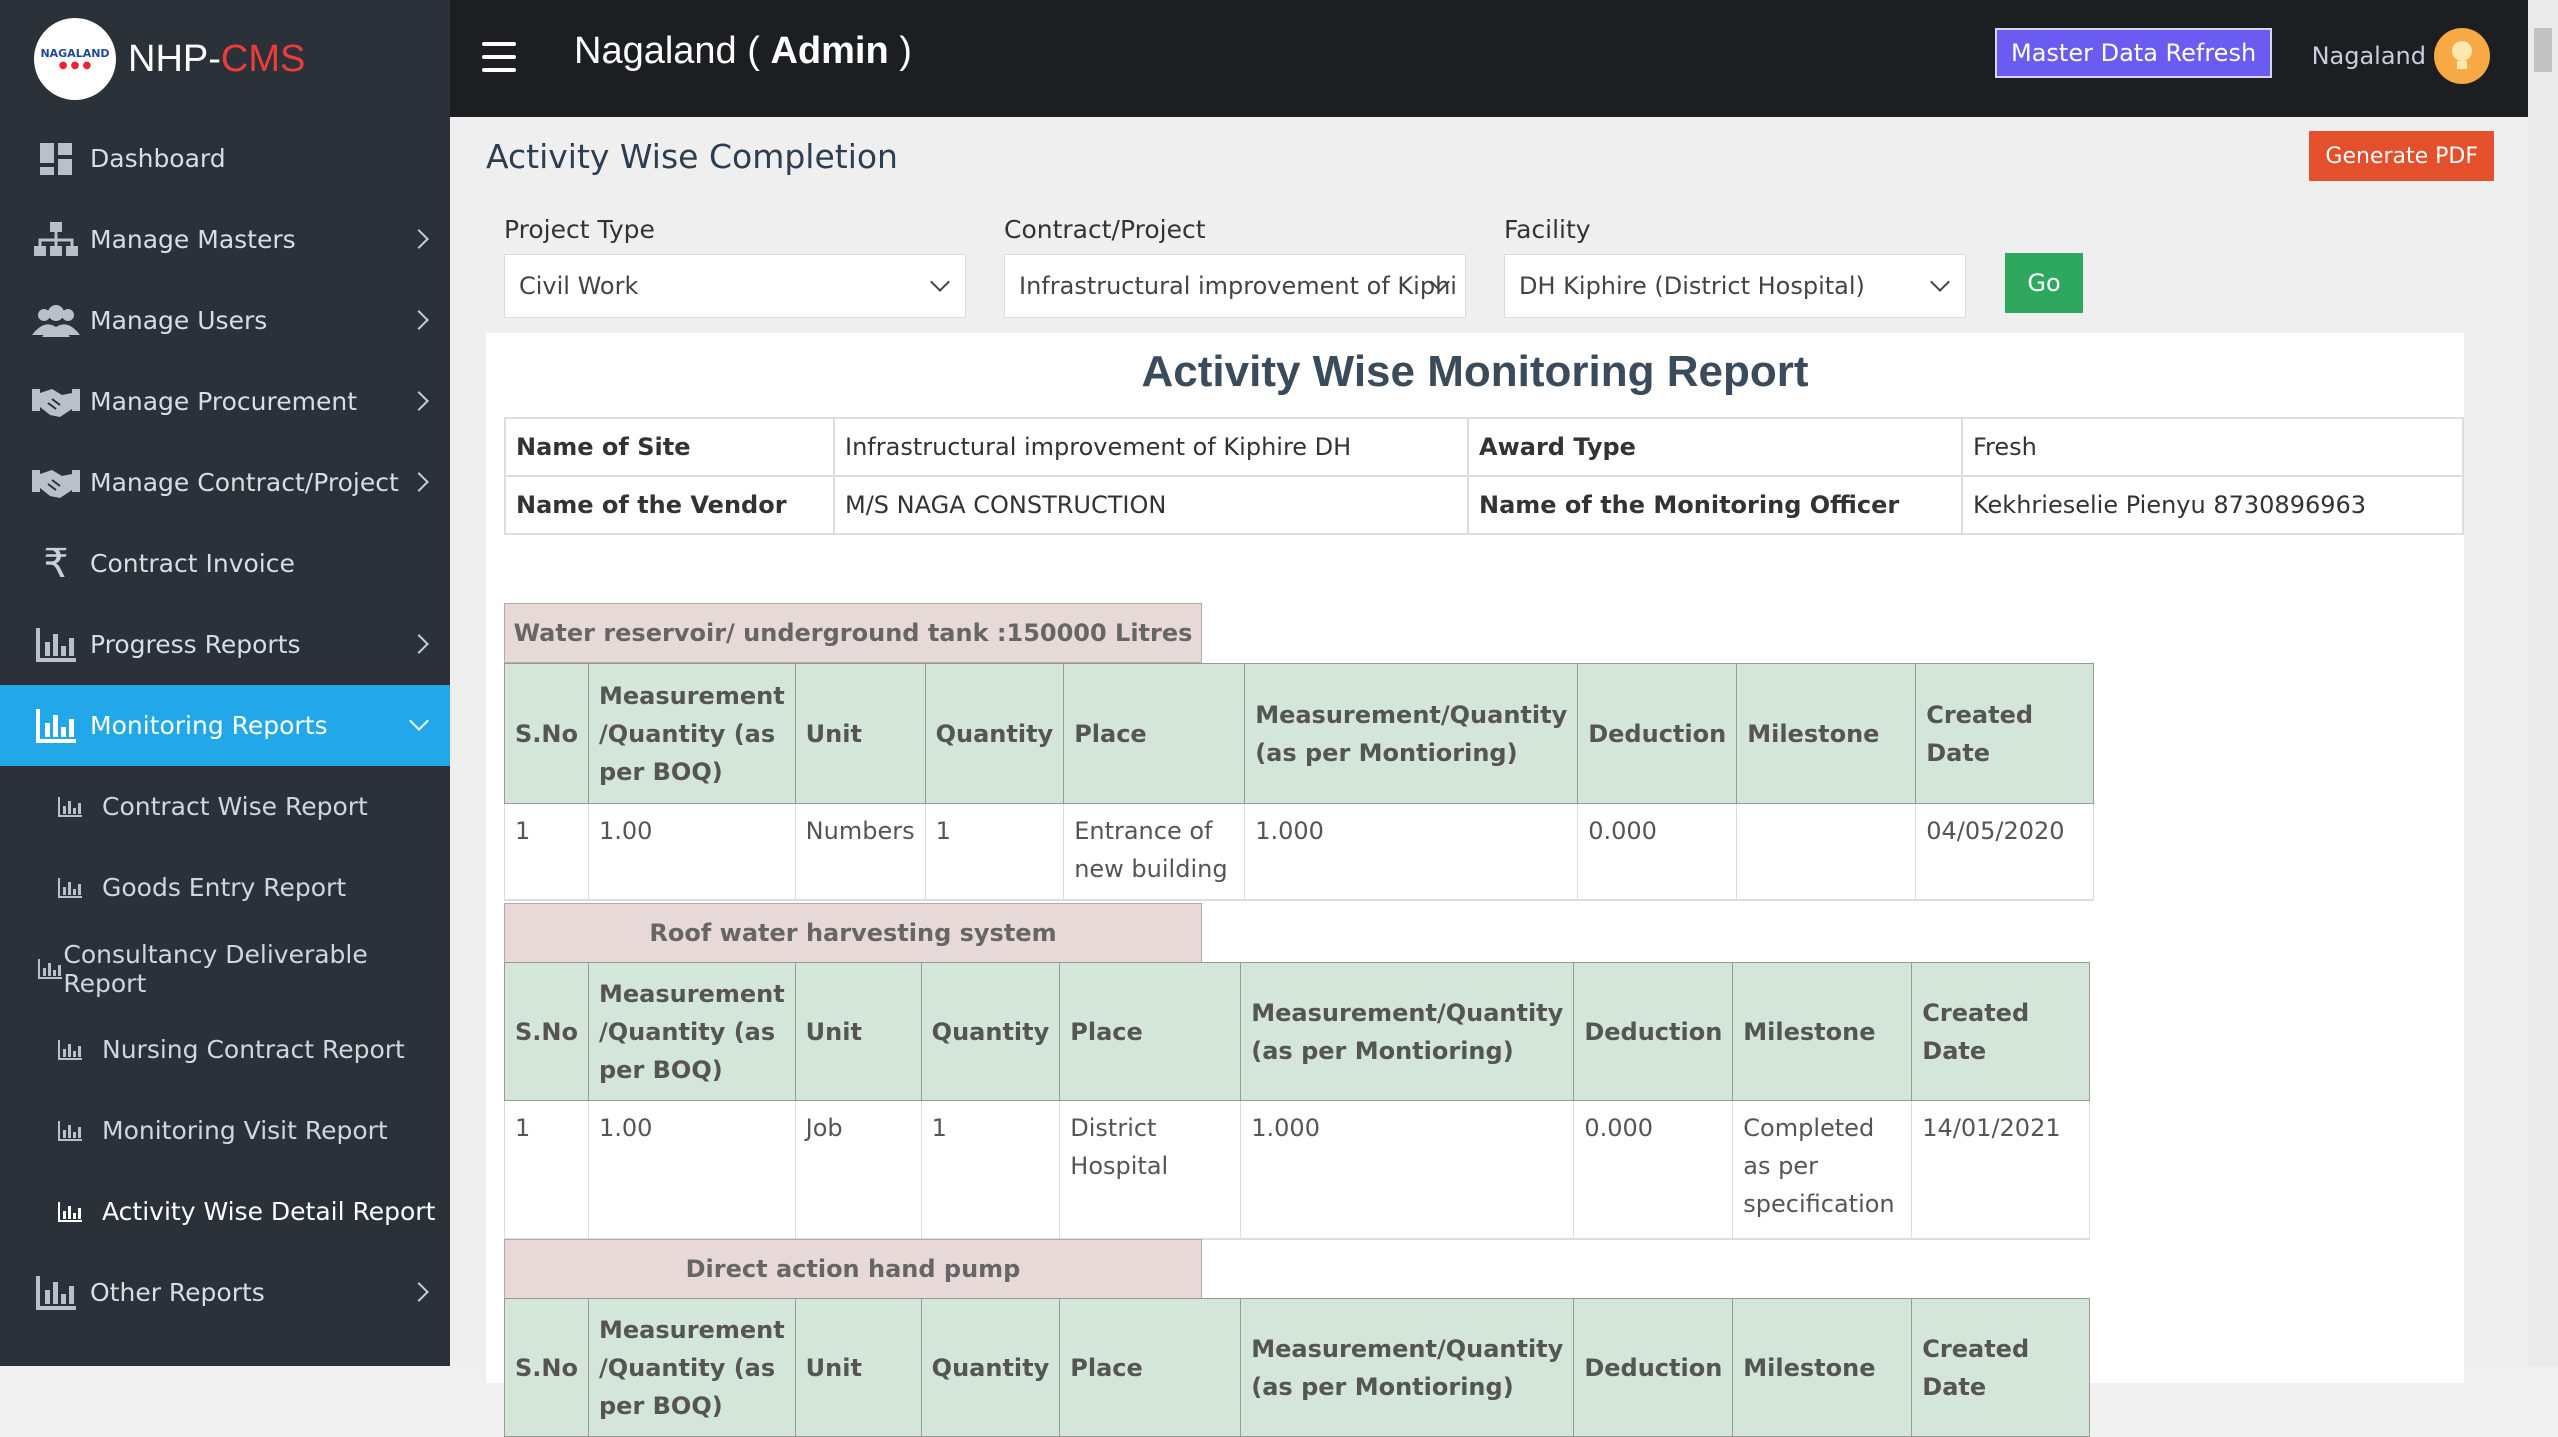  Describe the element at coordinates (1826, 852) in the screenshot. I see `table-cell` at that location.